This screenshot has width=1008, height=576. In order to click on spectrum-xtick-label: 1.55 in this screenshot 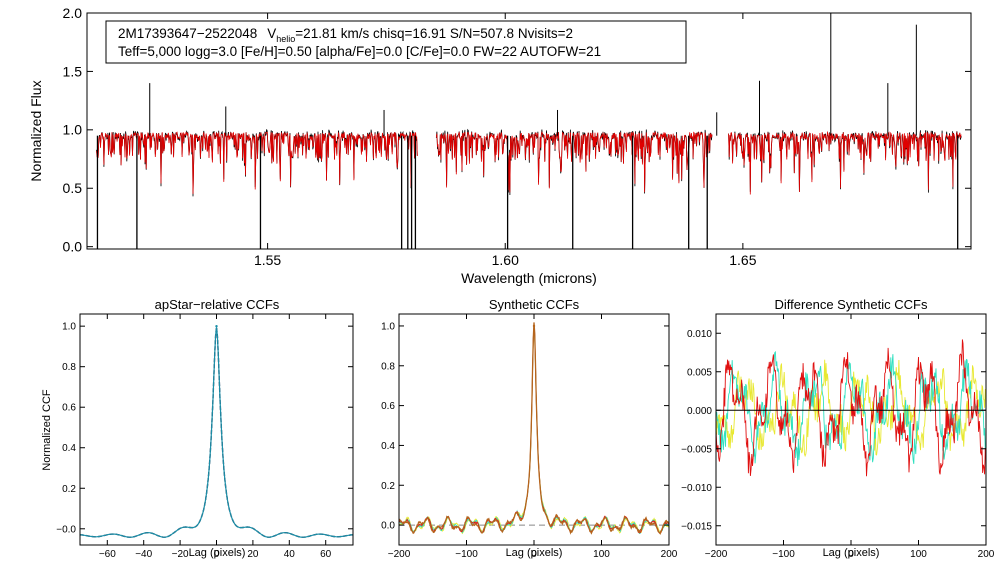, I will do `click(267, 260)`.